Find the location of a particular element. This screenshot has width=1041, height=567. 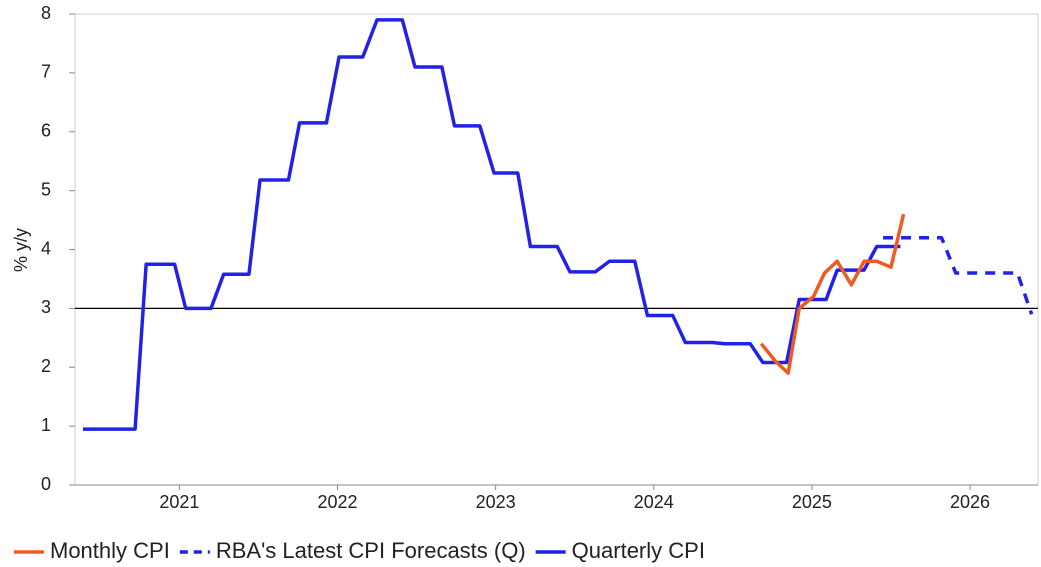

x-tick-label: 2026 is located at coordinates (970, 502).